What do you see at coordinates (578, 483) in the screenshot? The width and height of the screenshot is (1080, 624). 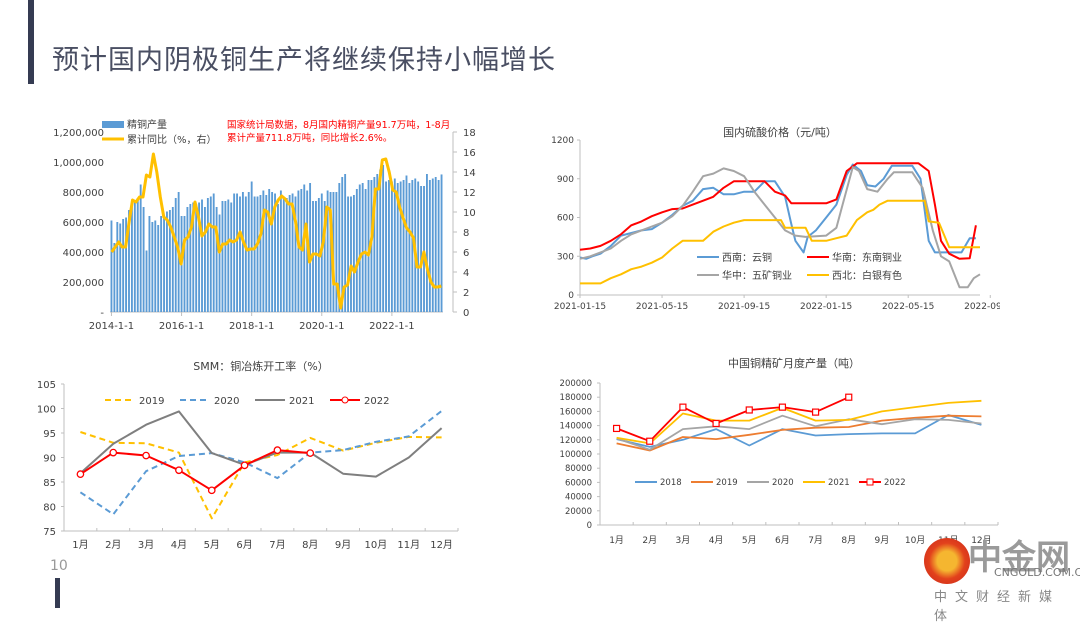 I see `y-tick-label: 60000` at bounding box center [578, 483].